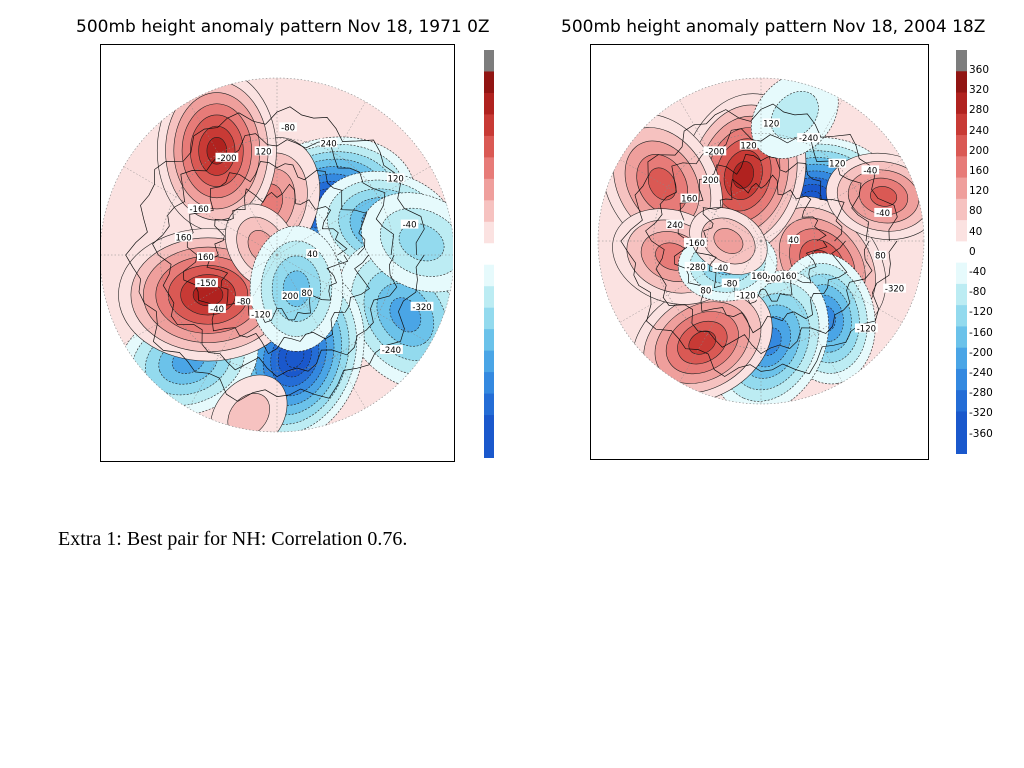 The width and height of the screenshot is (1024, 768). What do you see at coordinates (979, 70) in the screenshot?
I see `colorbar-label: 360` at bounding box center [979, 70].